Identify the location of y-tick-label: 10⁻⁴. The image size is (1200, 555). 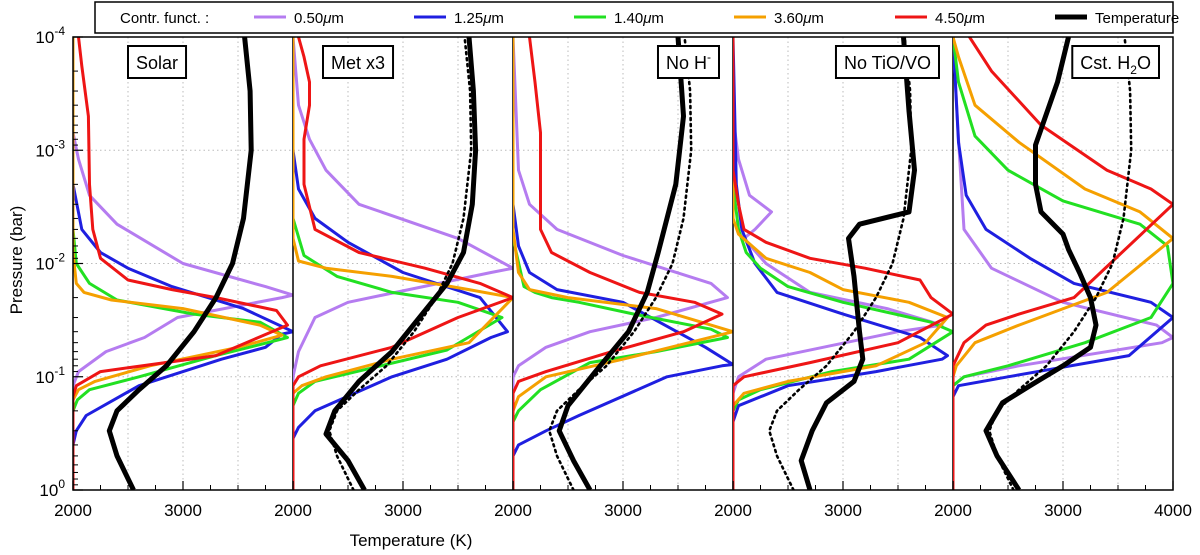
(50, 35).